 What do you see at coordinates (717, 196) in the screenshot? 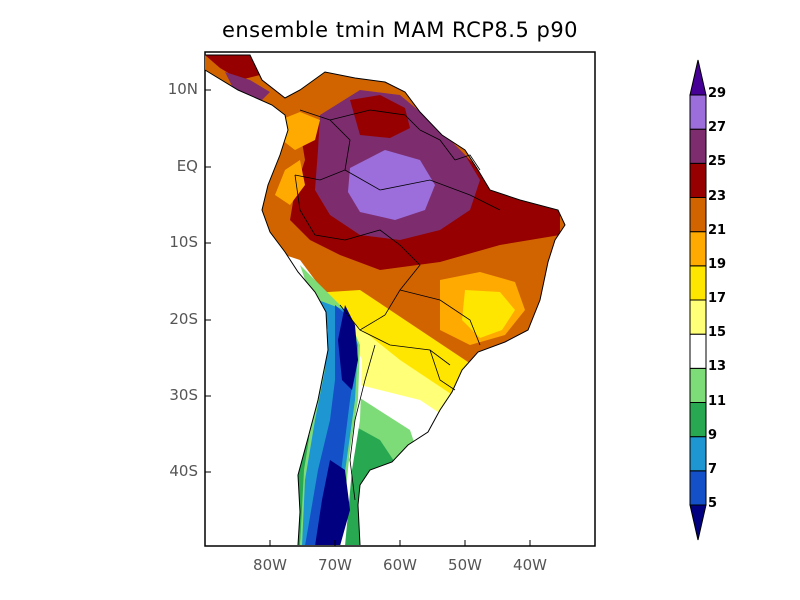
I see `colorbar-level-label: 23` at bounding box center [717, 196].